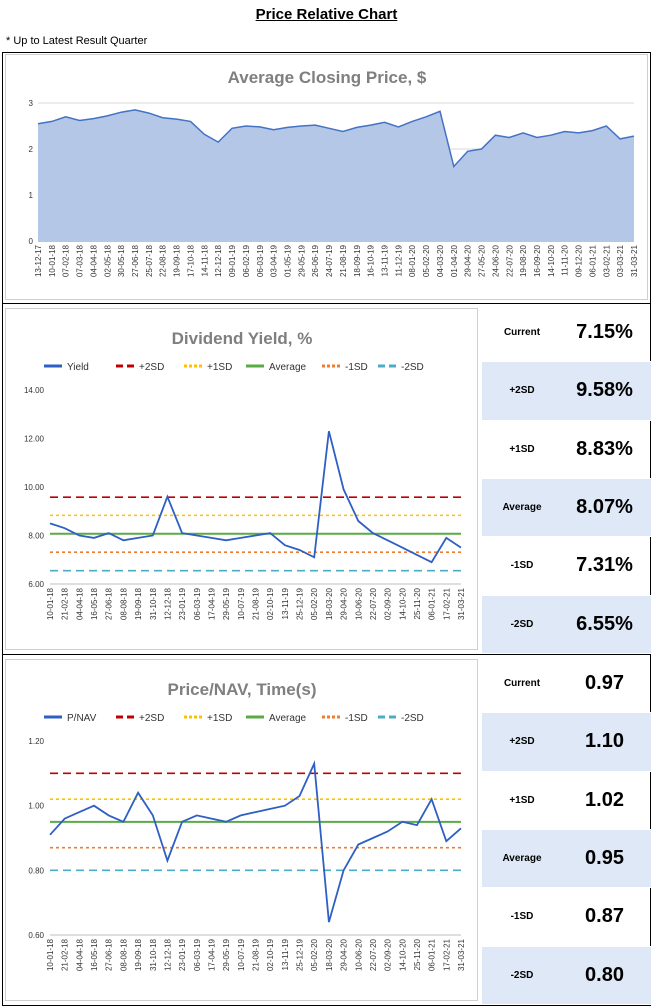  Describe the element at coordinates (36, 935) in the screenshot. I see `y-tick-label: 0.60` at that location.